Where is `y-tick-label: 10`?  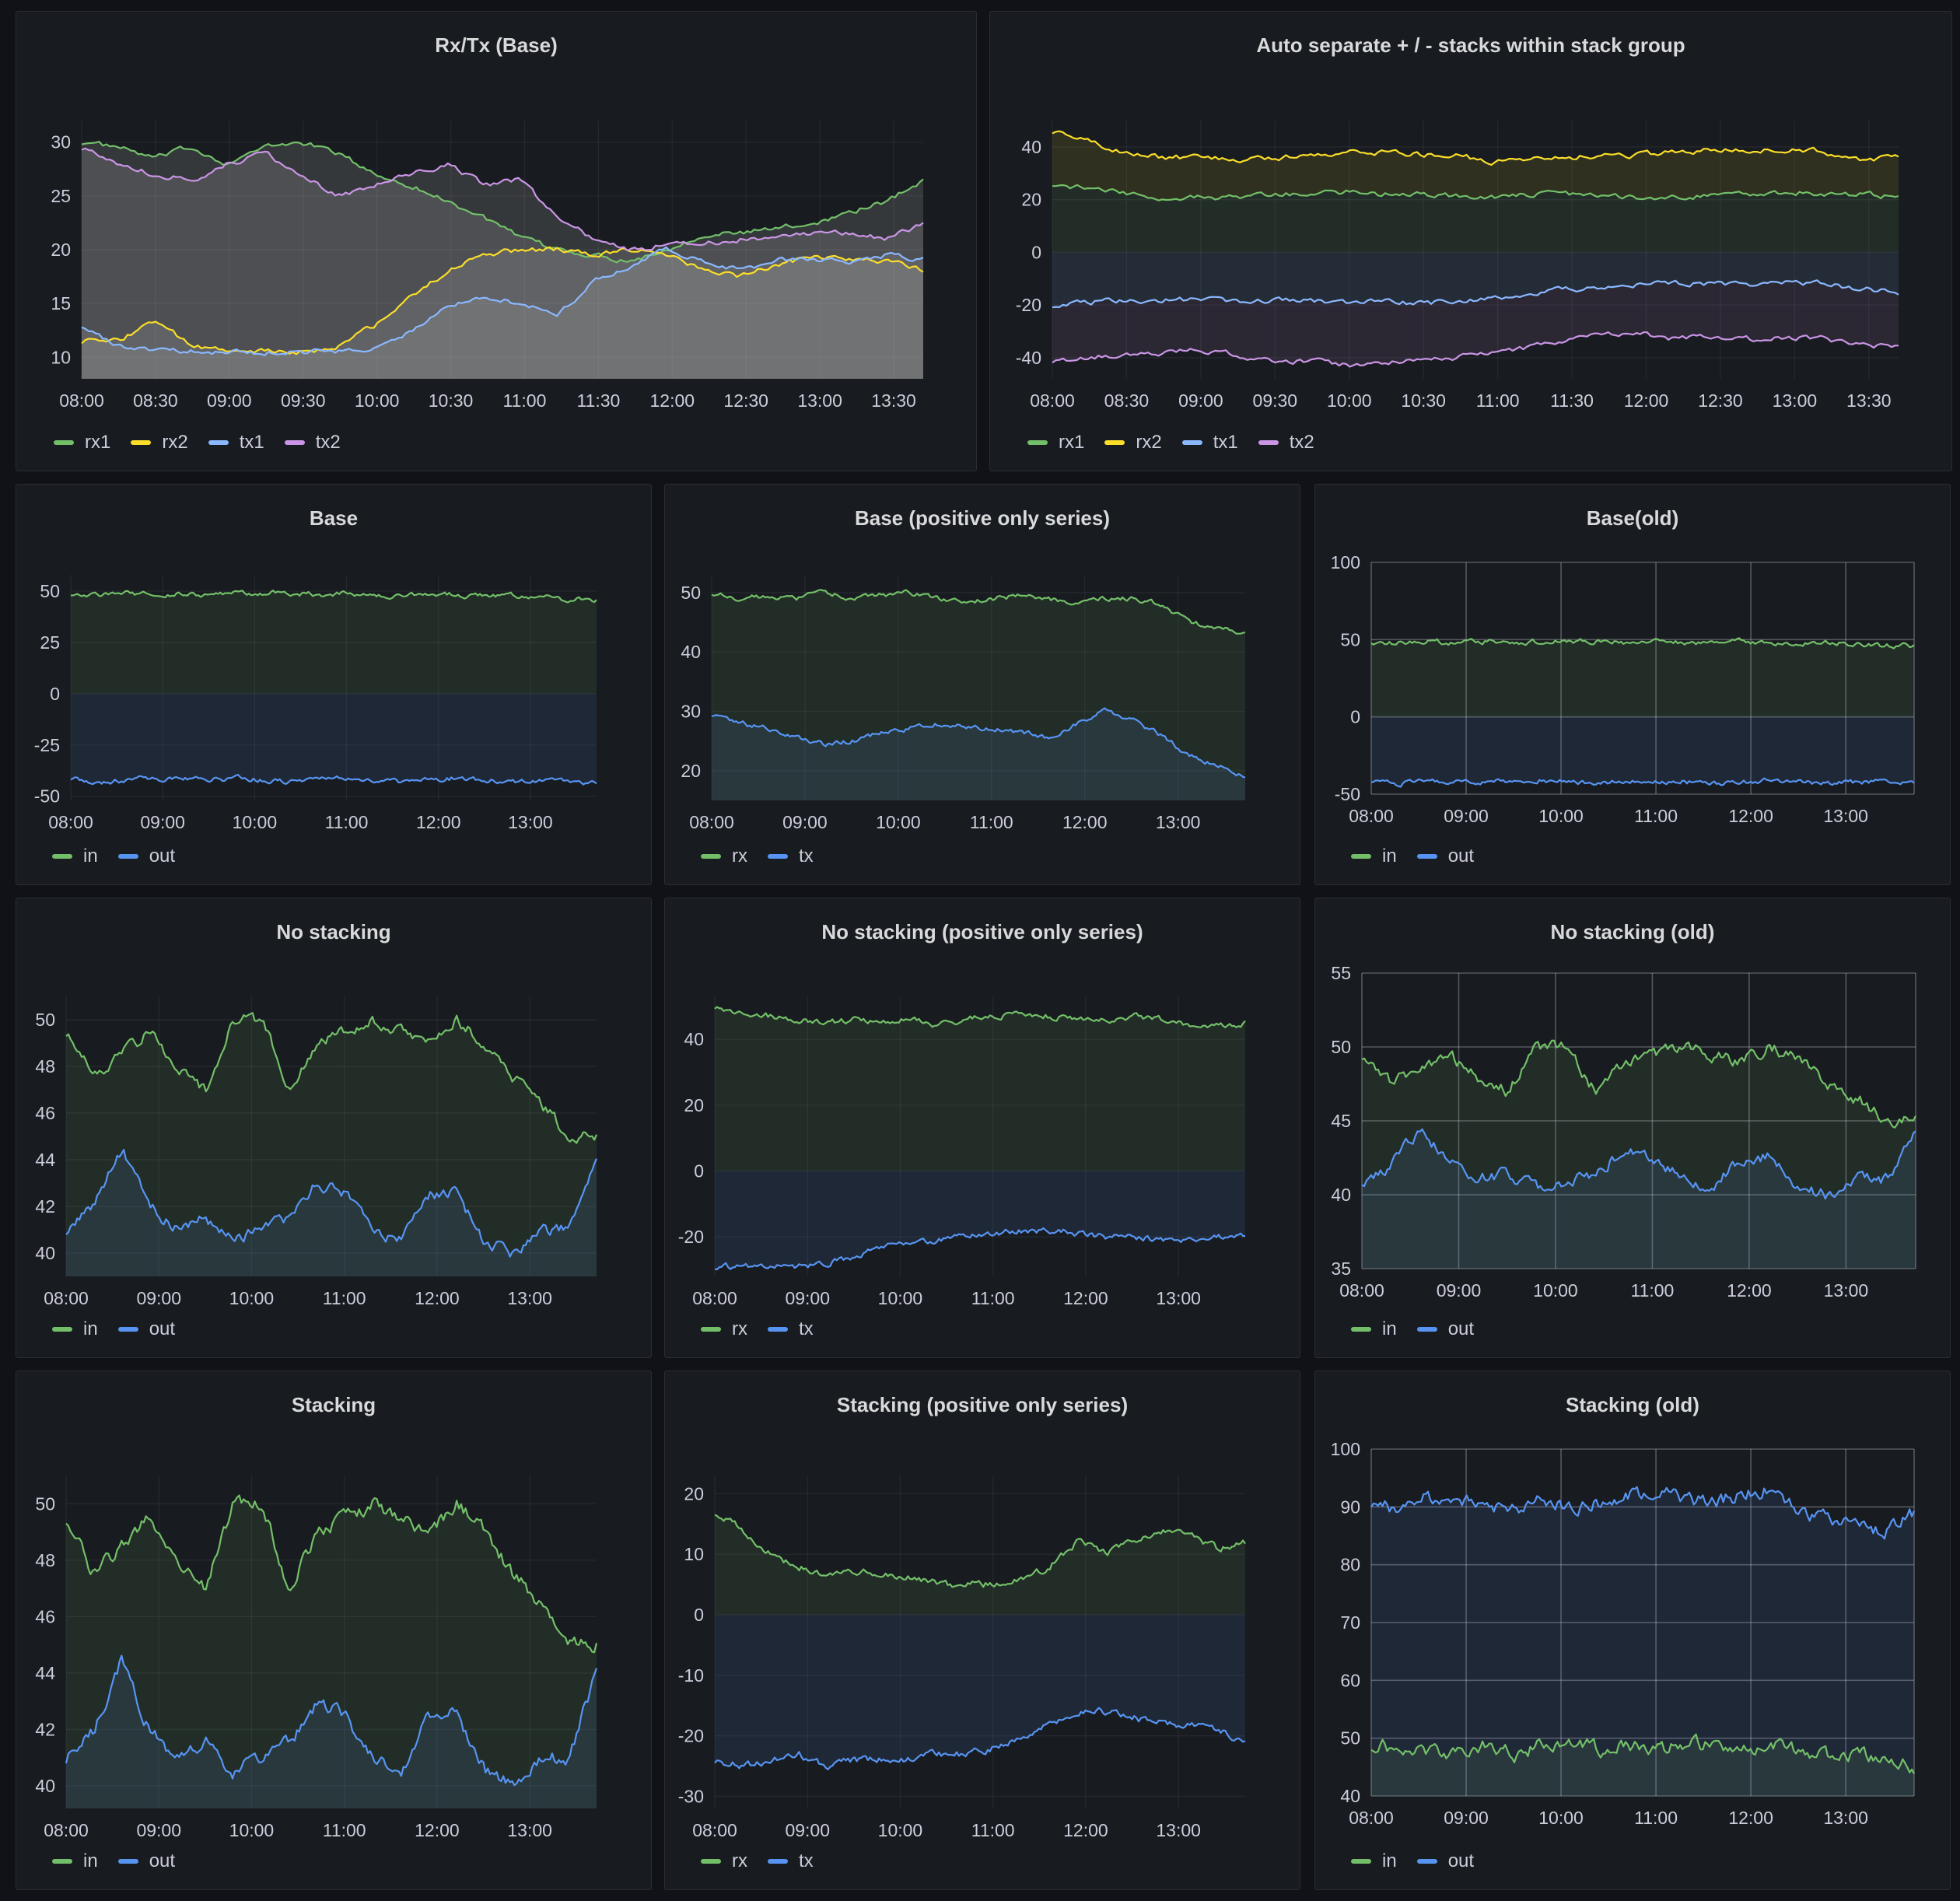 y-tick-label: 10 is located at coordinates (61, 357).